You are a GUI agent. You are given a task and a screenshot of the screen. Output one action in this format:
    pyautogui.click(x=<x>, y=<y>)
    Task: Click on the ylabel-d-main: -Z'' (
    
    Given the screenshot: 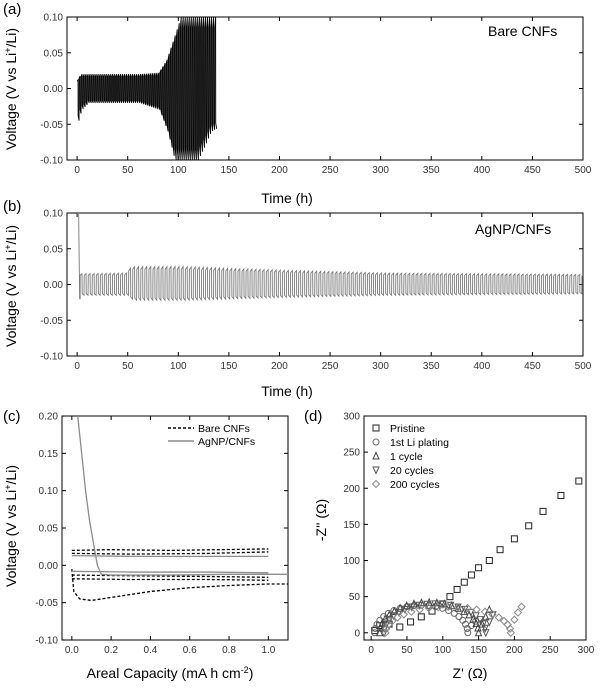 What is the action you would take?
    pyautogui.click(x=321, y=527)
    